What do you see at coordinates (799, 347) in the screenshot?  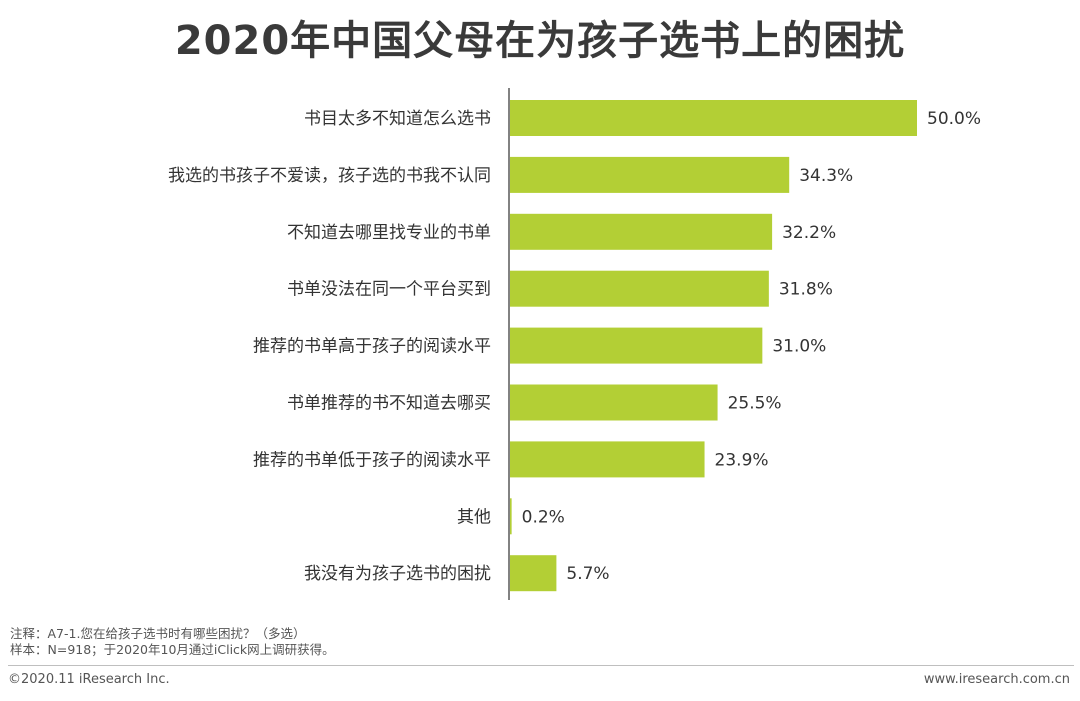 I see `value-label: 31.0%` at bounding box center [799, 347].